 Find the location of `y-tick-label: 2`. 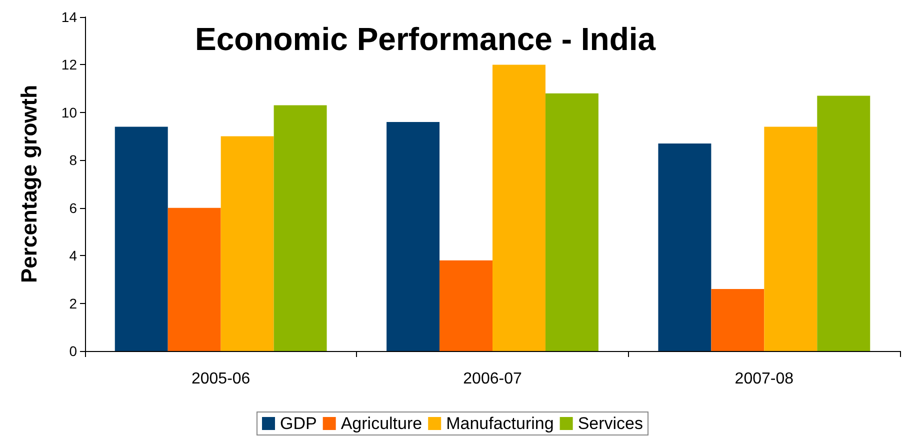

y-tick-label: 2 is located at coordinates (73, 303).